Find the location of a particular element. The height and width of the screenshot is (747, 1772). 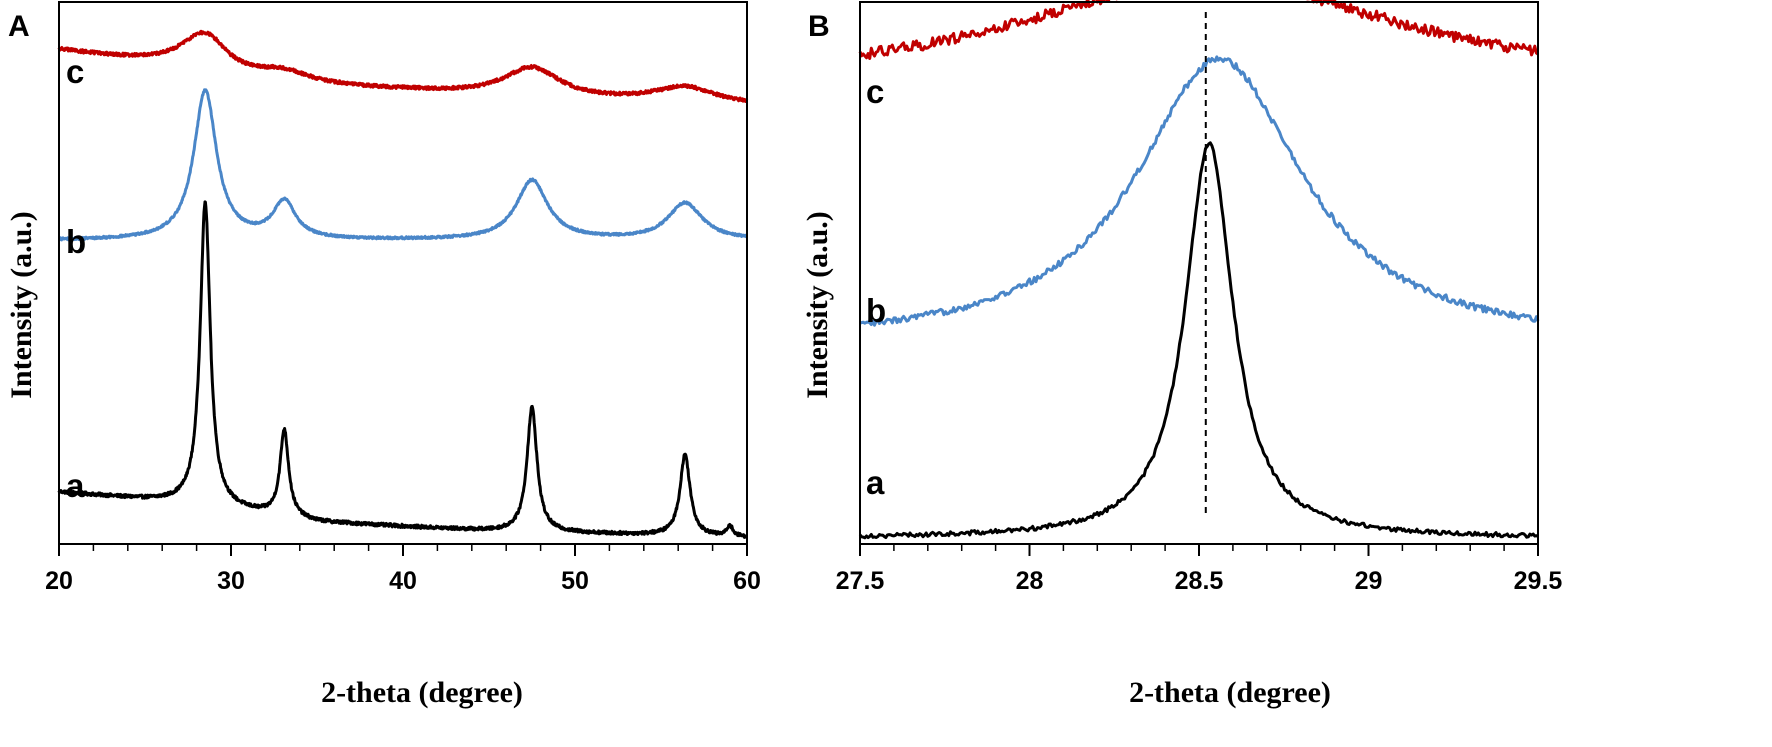

panel-b-x-tick-label: 29.5 is located at coordinates (1538, 581).